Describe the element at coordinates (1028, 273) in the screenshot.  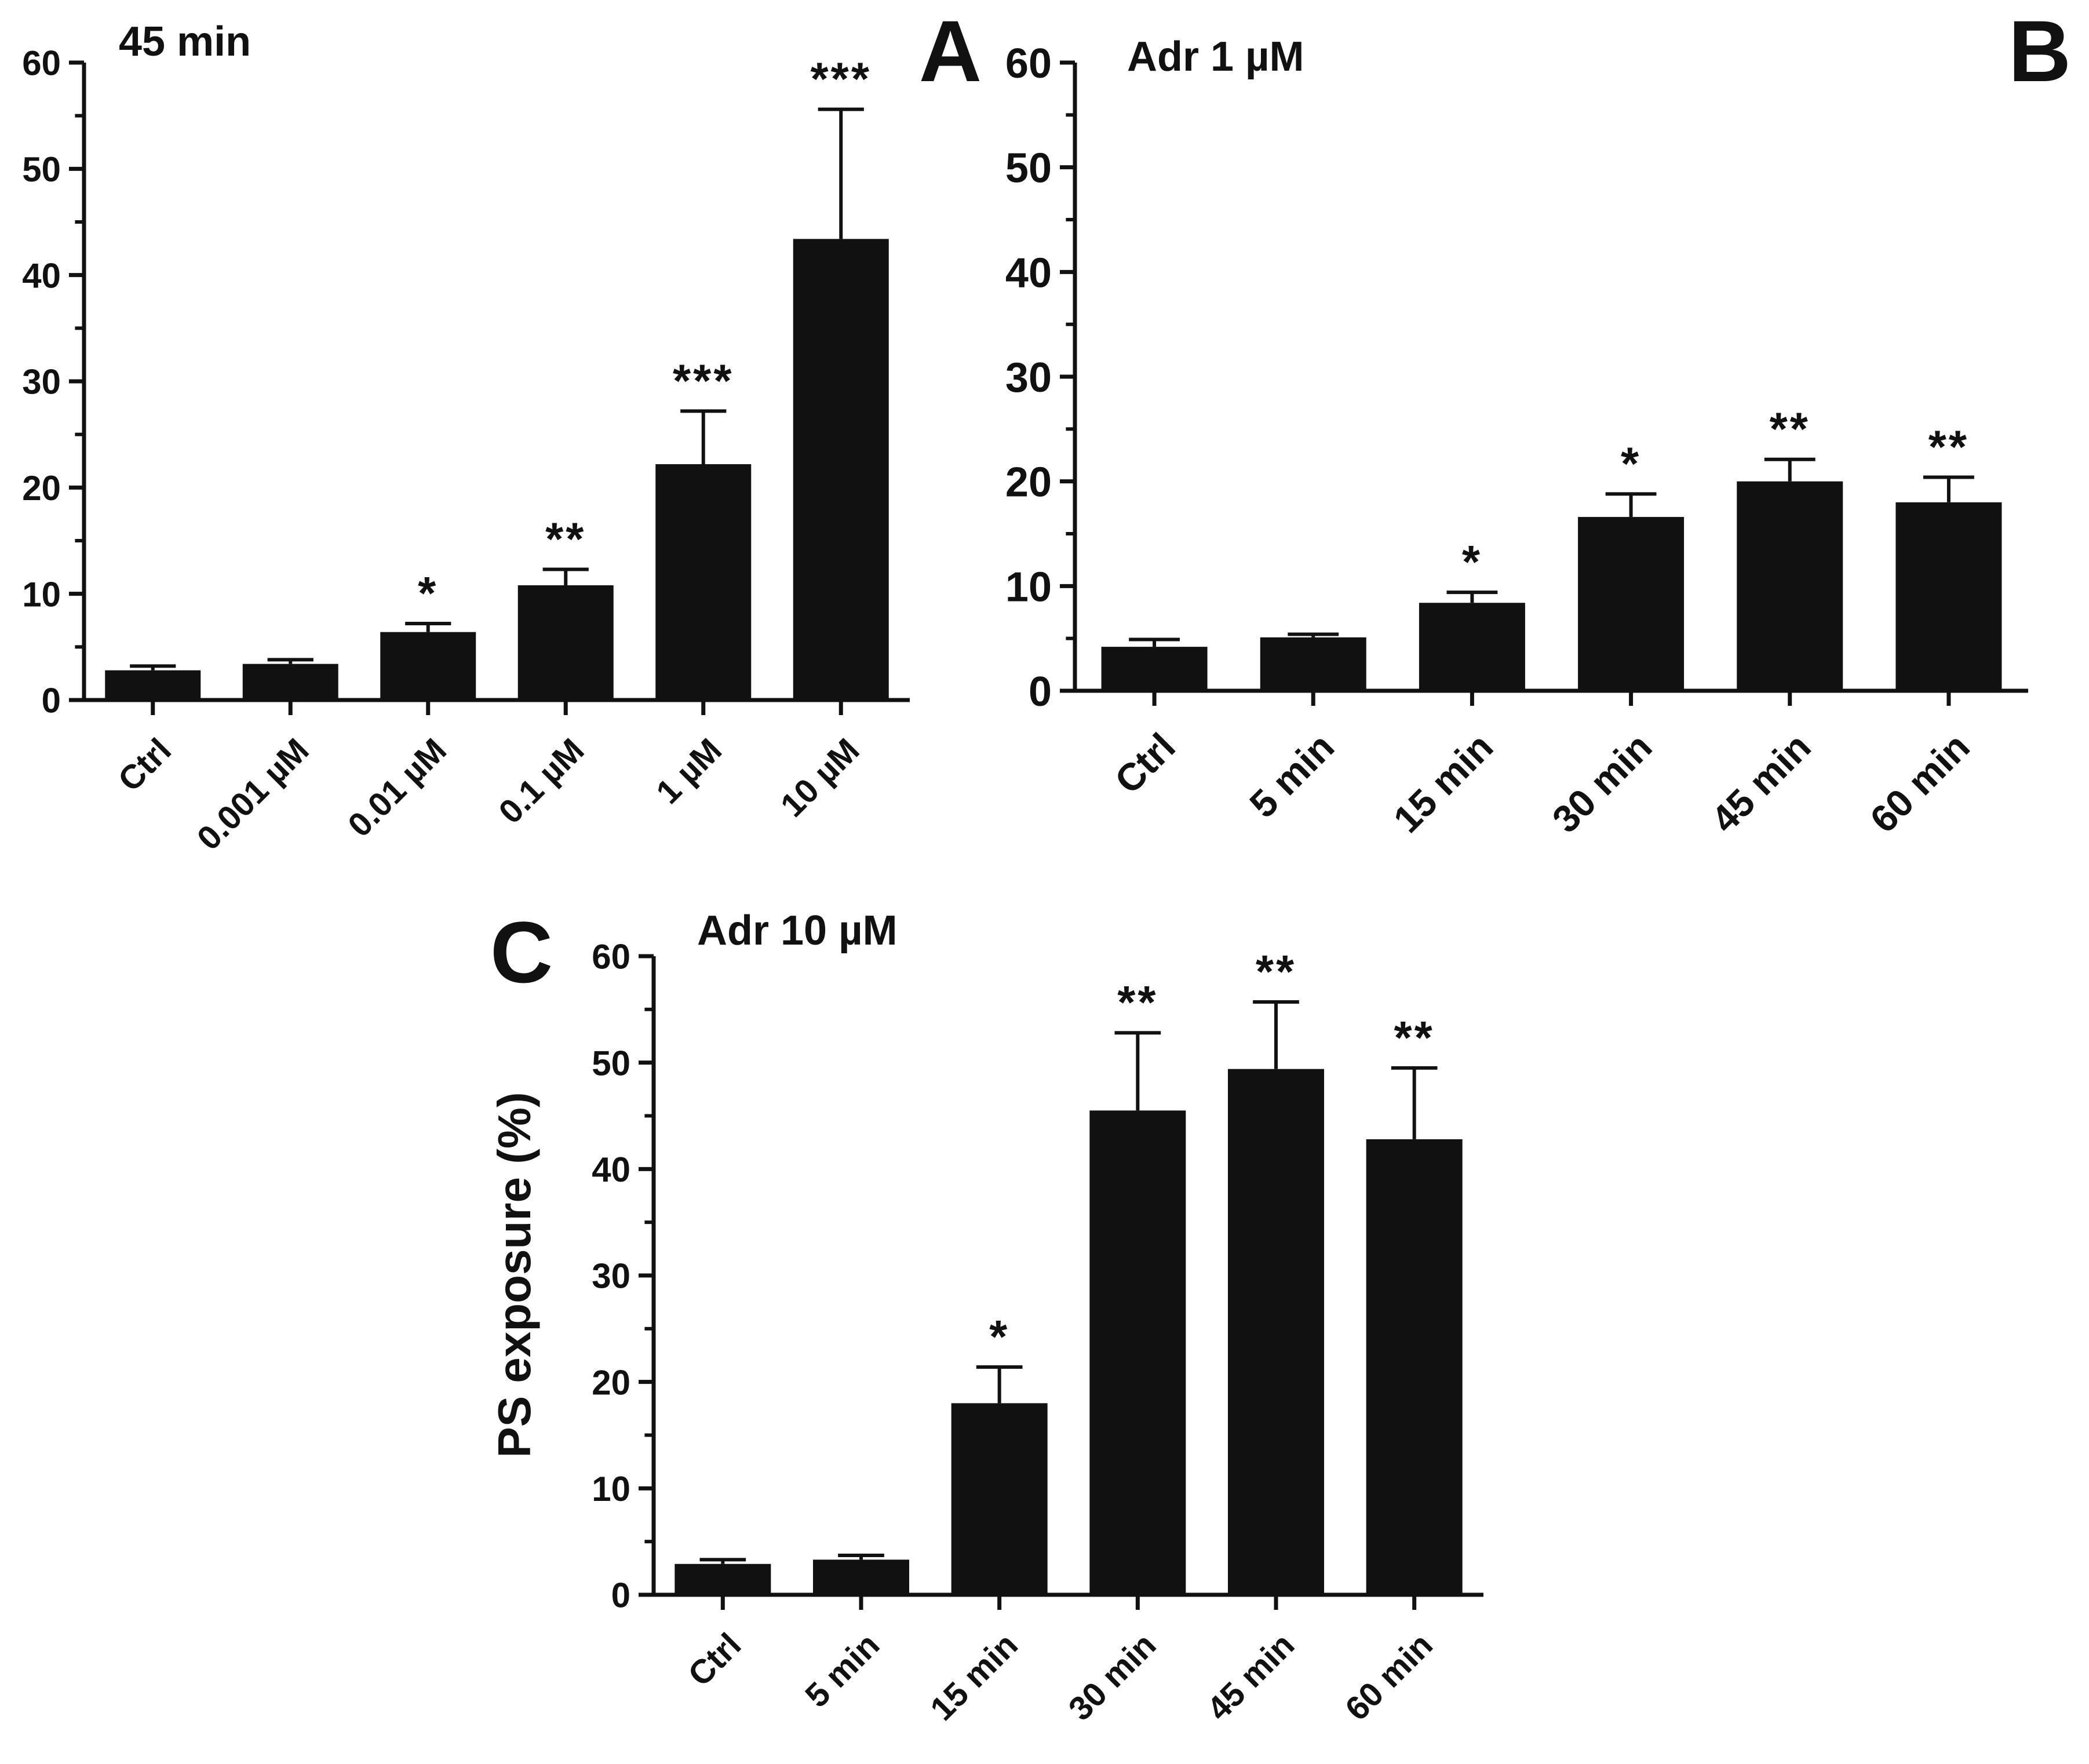
I see `panel-b-y-tick-label: 40` at that location.